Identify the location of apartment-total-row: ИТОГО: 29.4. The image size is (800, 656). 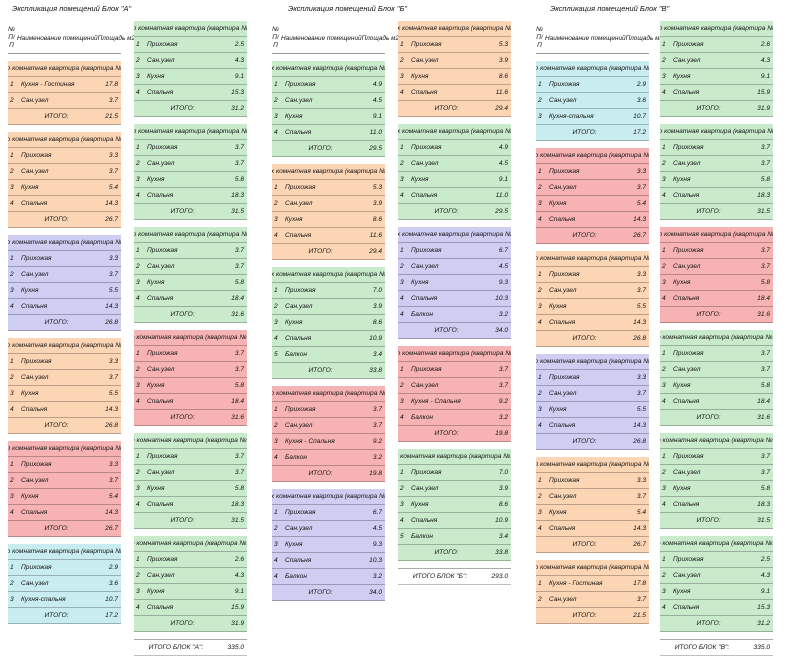
(454, 109).